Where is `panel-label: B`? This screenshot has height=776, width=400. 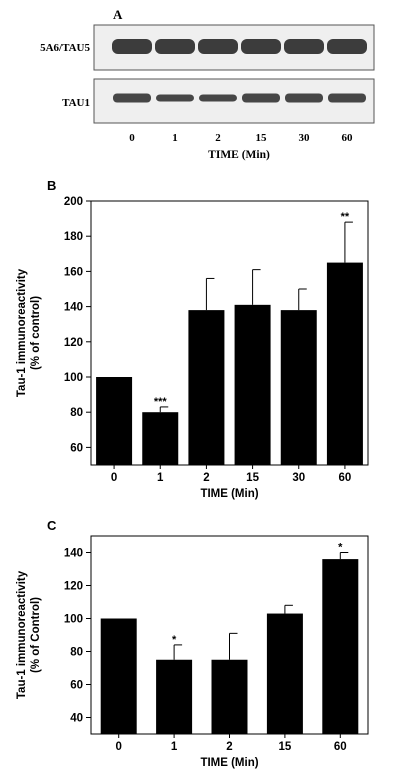 panel-label: B is located at coordinates (51, 185).